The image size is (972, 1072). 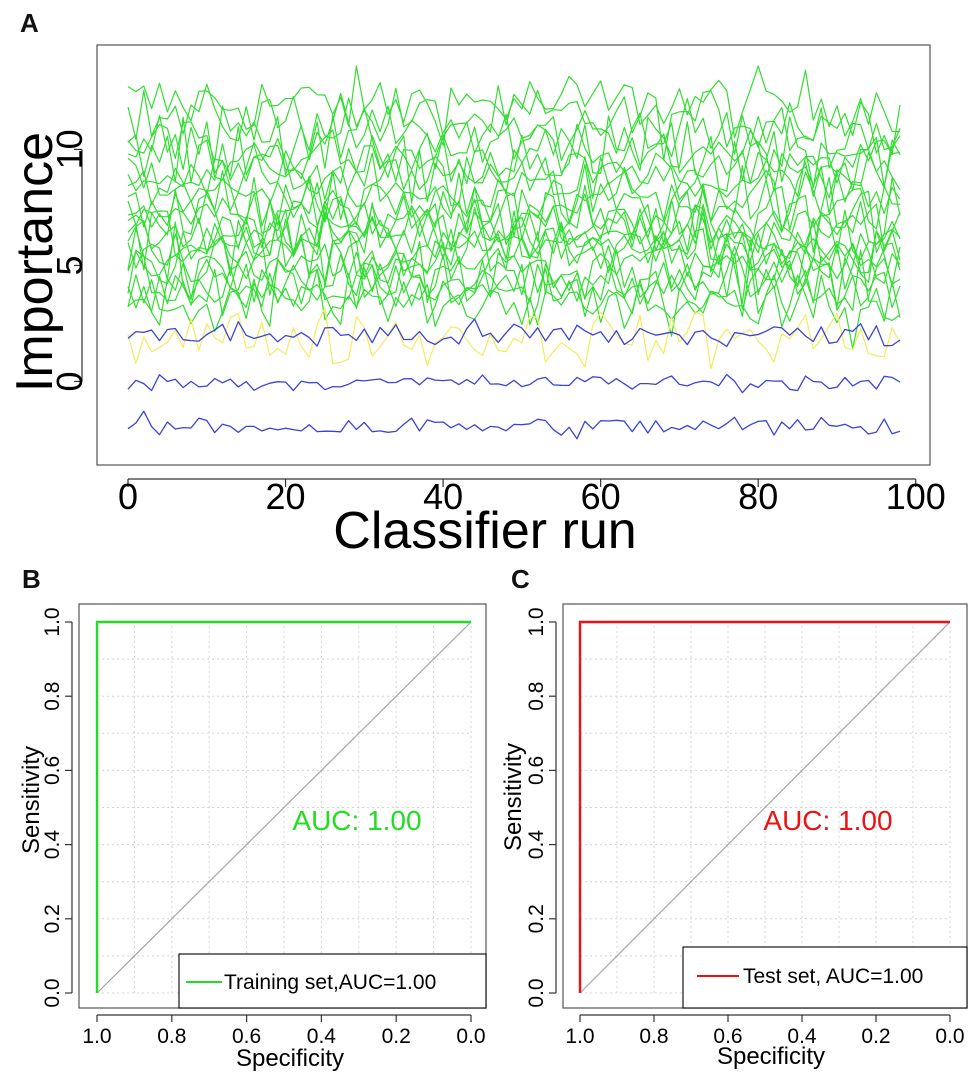 I want to click on c-y-tick-label: 0.0, so click(x=536, y=992).